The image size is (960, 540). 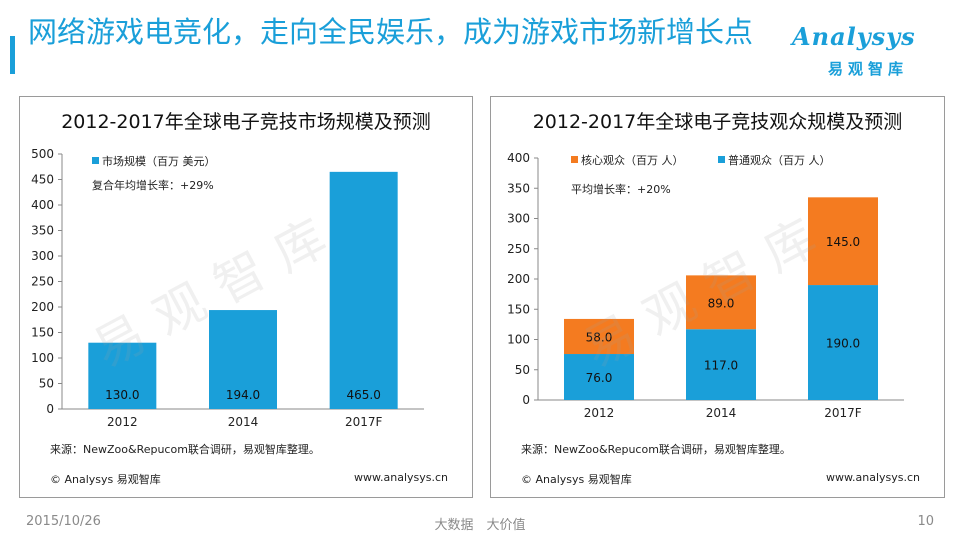 I want to click on page-title: 网络游戏电竞化，走向全民娱乐，成为游戏市场新增长点, so click(x=391, y=32).